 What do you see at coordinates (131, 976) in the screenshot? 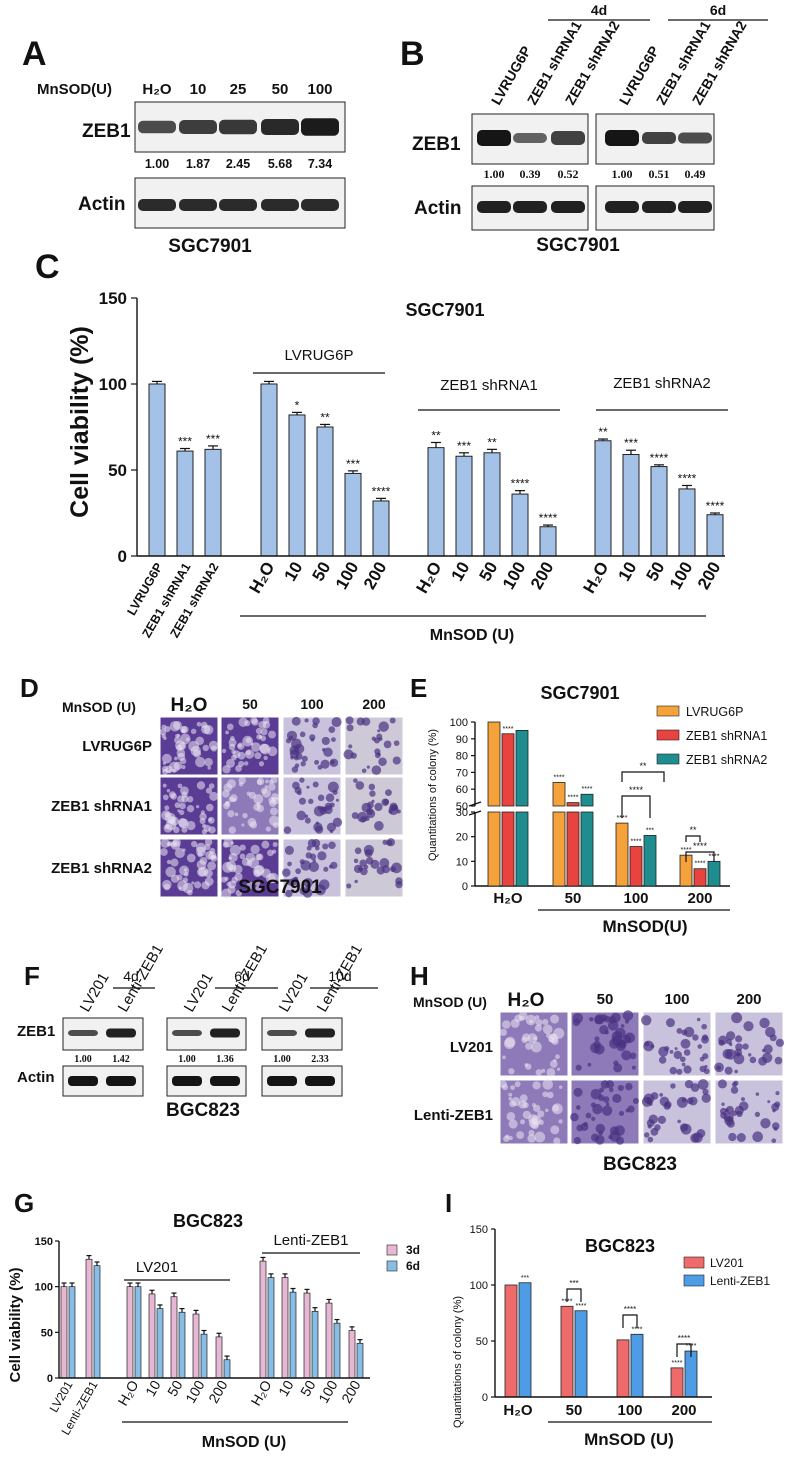
I see `panel-f-group-label: 4d` at bounding box center [131, 976].